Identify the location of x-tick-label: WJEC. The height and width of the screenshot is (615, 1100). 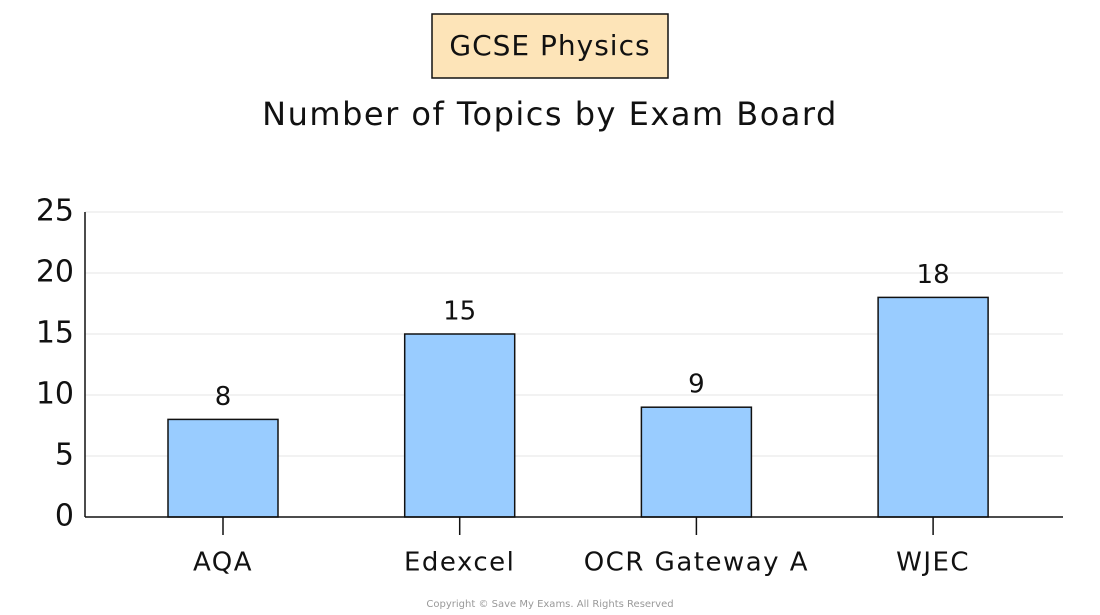
(933, 563).